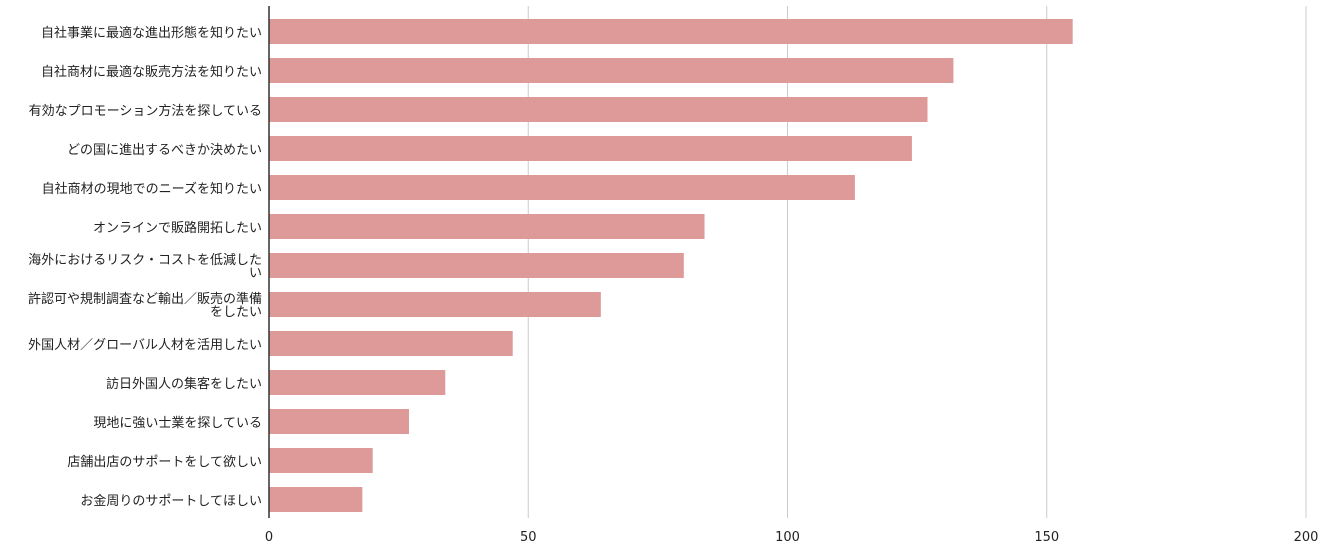  What do you see at coordinates (177, 228) in the screenshot?
I see `category-label-6: オンラインで販路開拓したい` at bounding box center [177, 228].